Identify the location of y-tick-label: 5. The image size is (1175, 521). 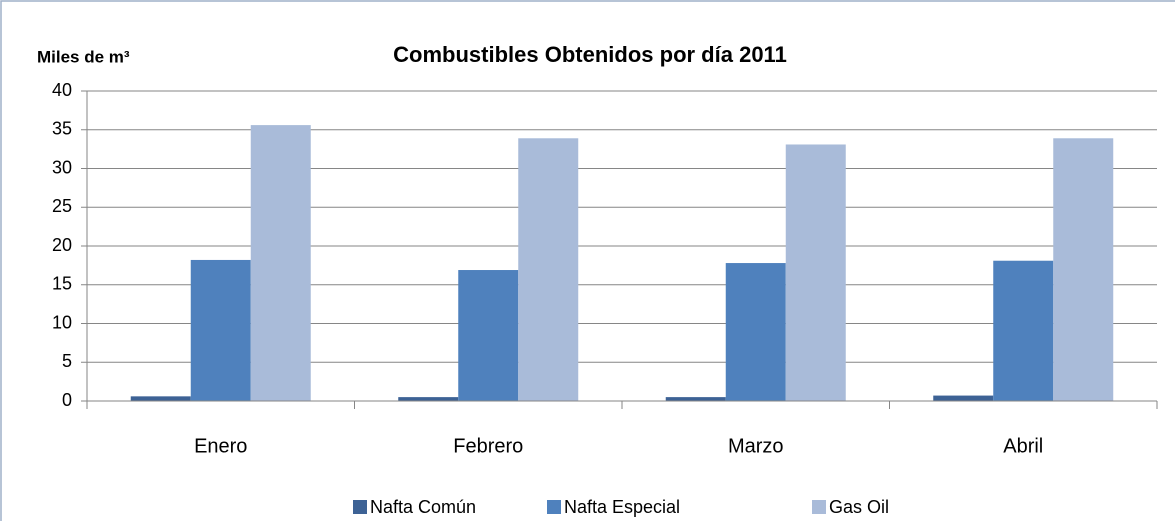
(67, 361).